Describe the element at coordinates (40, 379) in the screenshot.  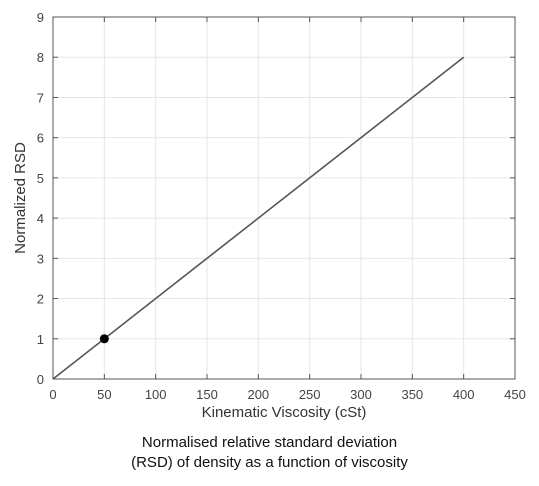
I see `y-tick-label: 0` at that location.